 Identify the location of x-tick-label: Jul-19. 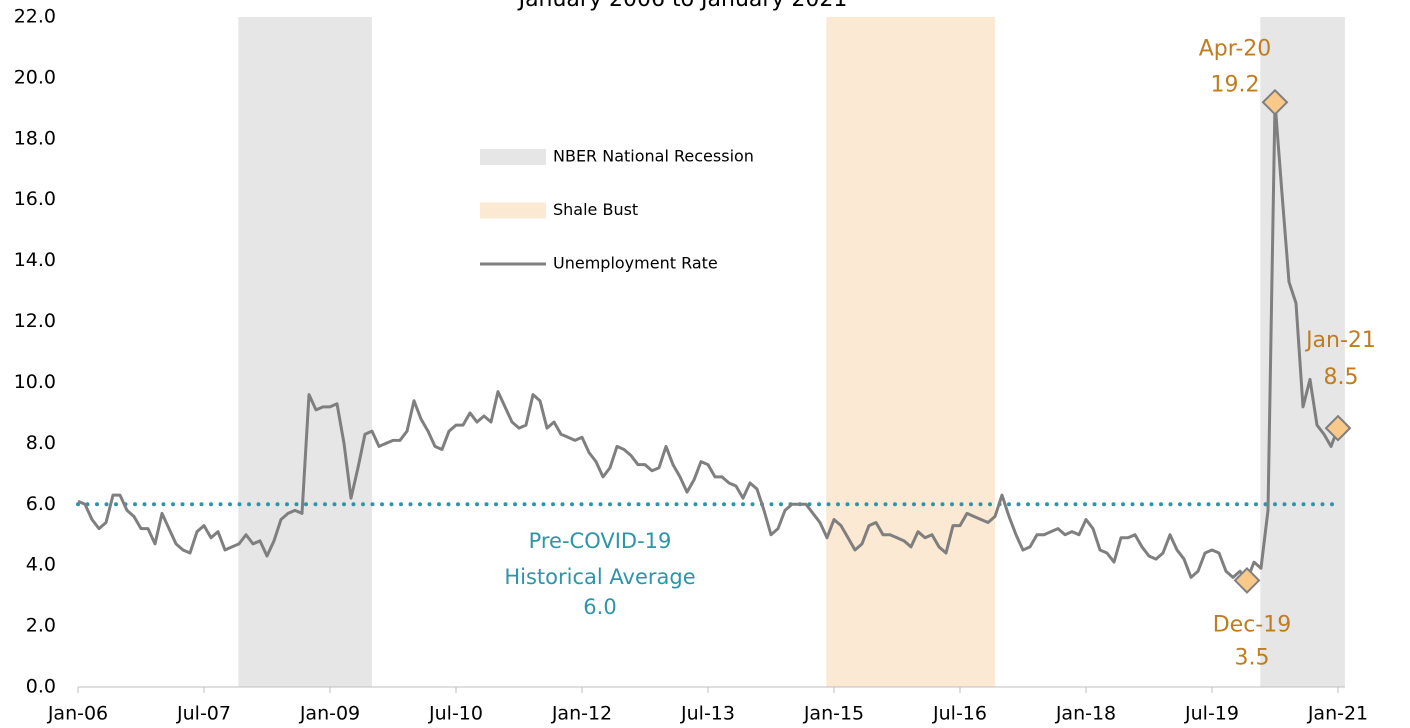
(1211, 714).